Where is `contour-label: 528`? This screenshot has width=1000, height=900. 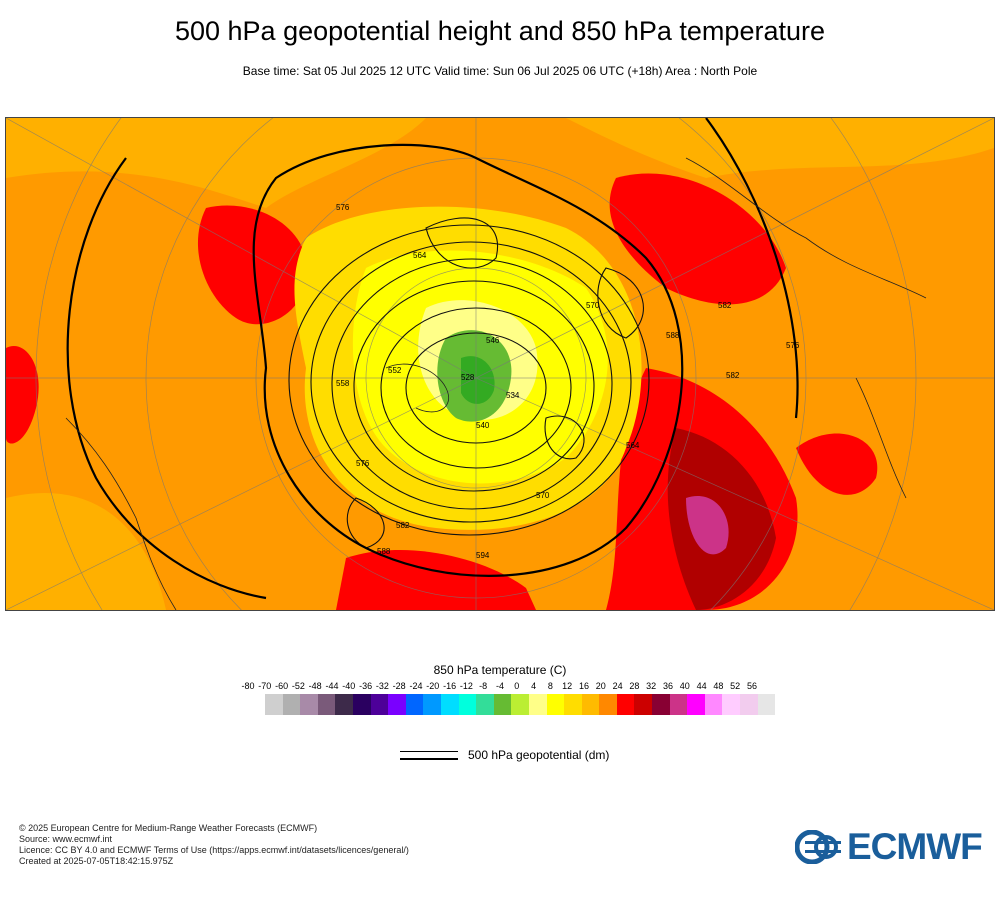
contour-label: 528 is located at coordinates (468, 377).